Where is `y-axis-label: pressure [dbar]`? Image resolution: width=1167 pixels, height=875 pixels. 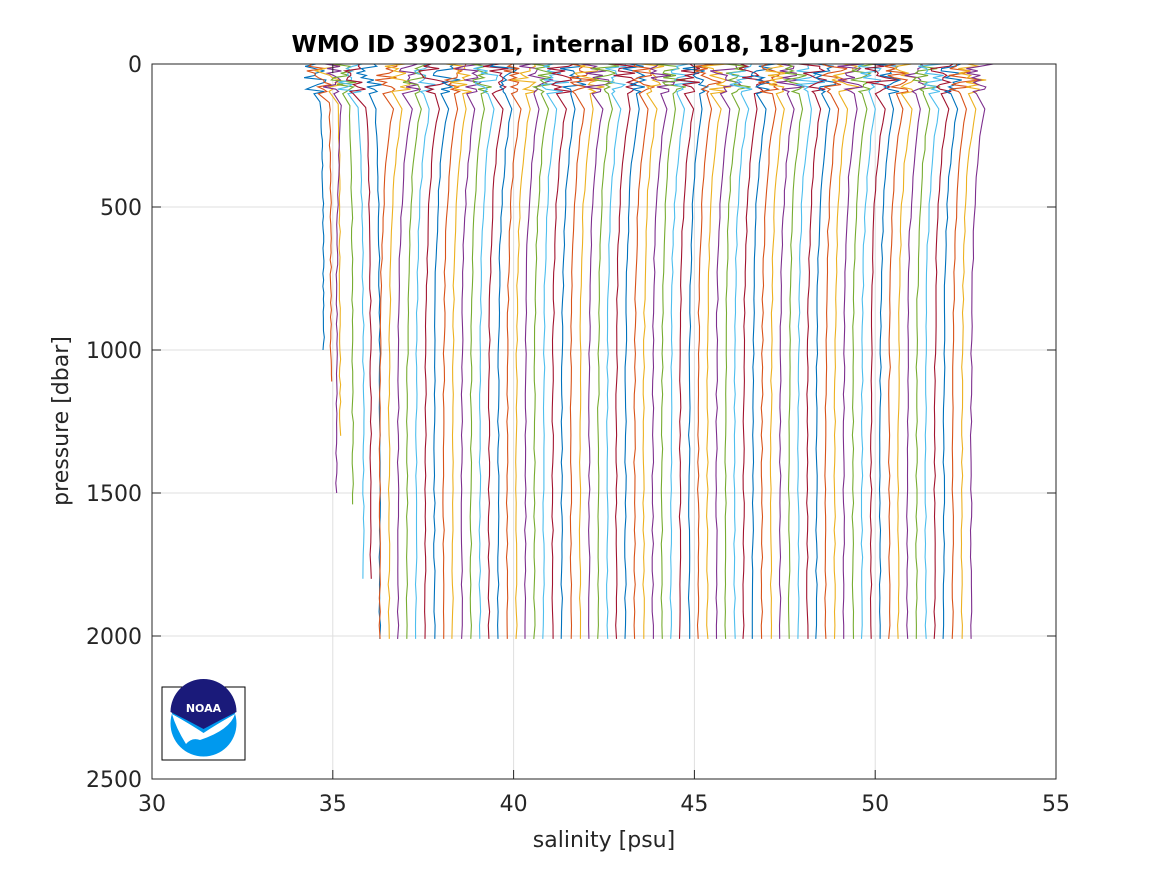 y-axis-label: pressure [dbar] is located at coordinates (61, 421).